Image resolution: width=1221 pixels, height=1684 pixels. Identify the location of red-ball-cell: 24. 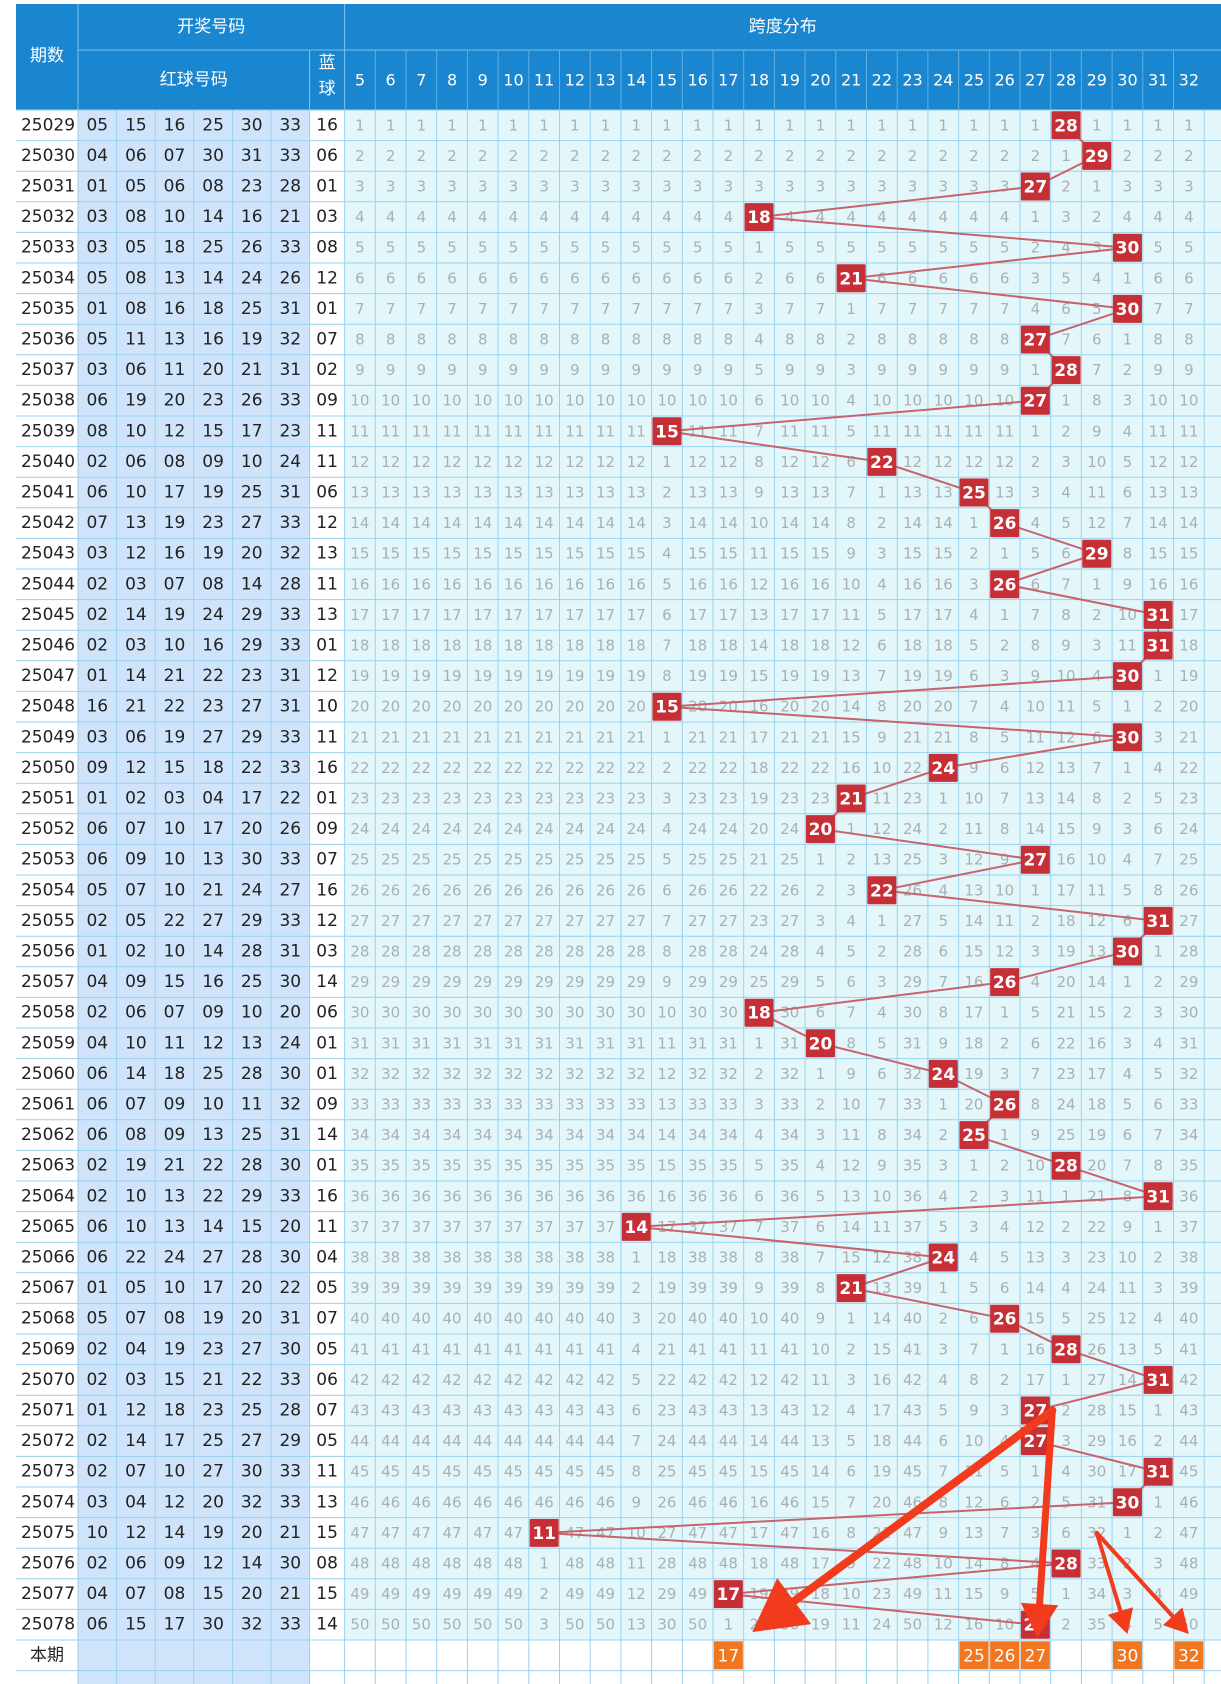
(290, 462).